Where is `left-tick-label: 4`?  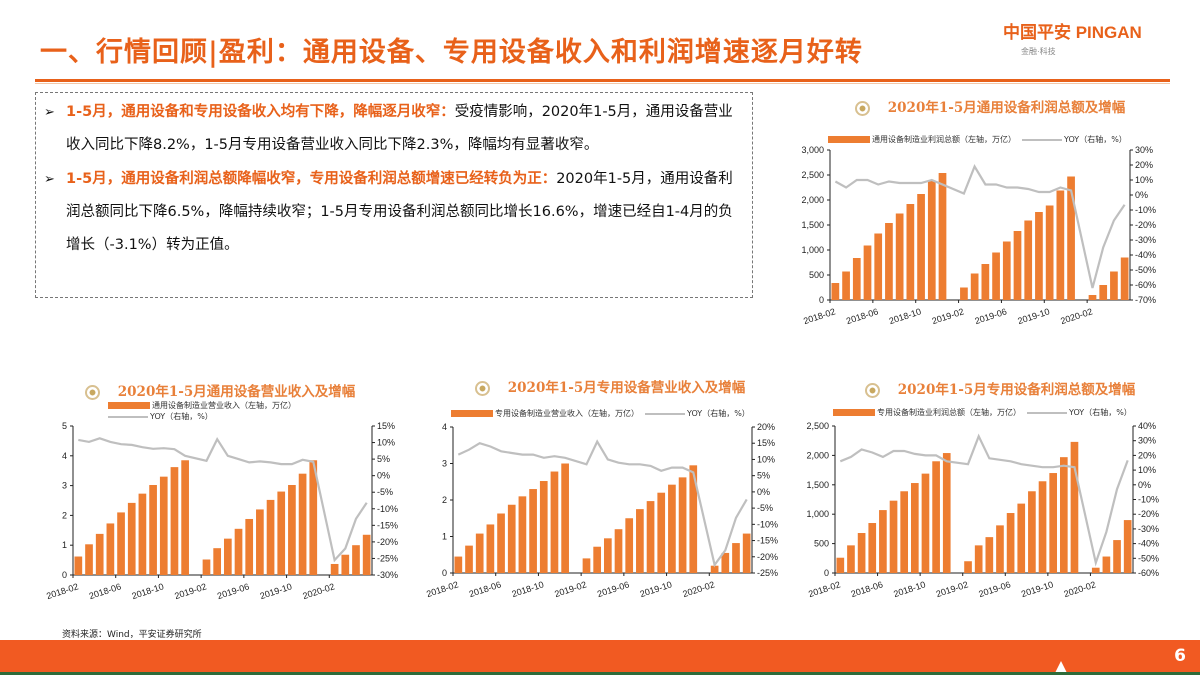
left-tick-label: 4 is located at coordinates (444, 427).